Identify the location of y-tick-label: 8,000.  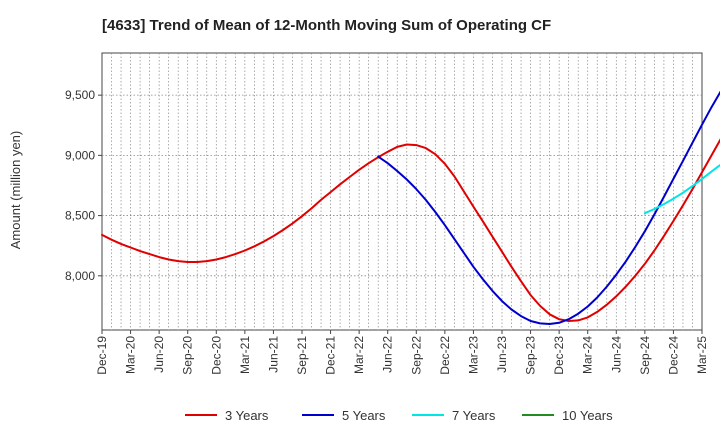
(80, 276).